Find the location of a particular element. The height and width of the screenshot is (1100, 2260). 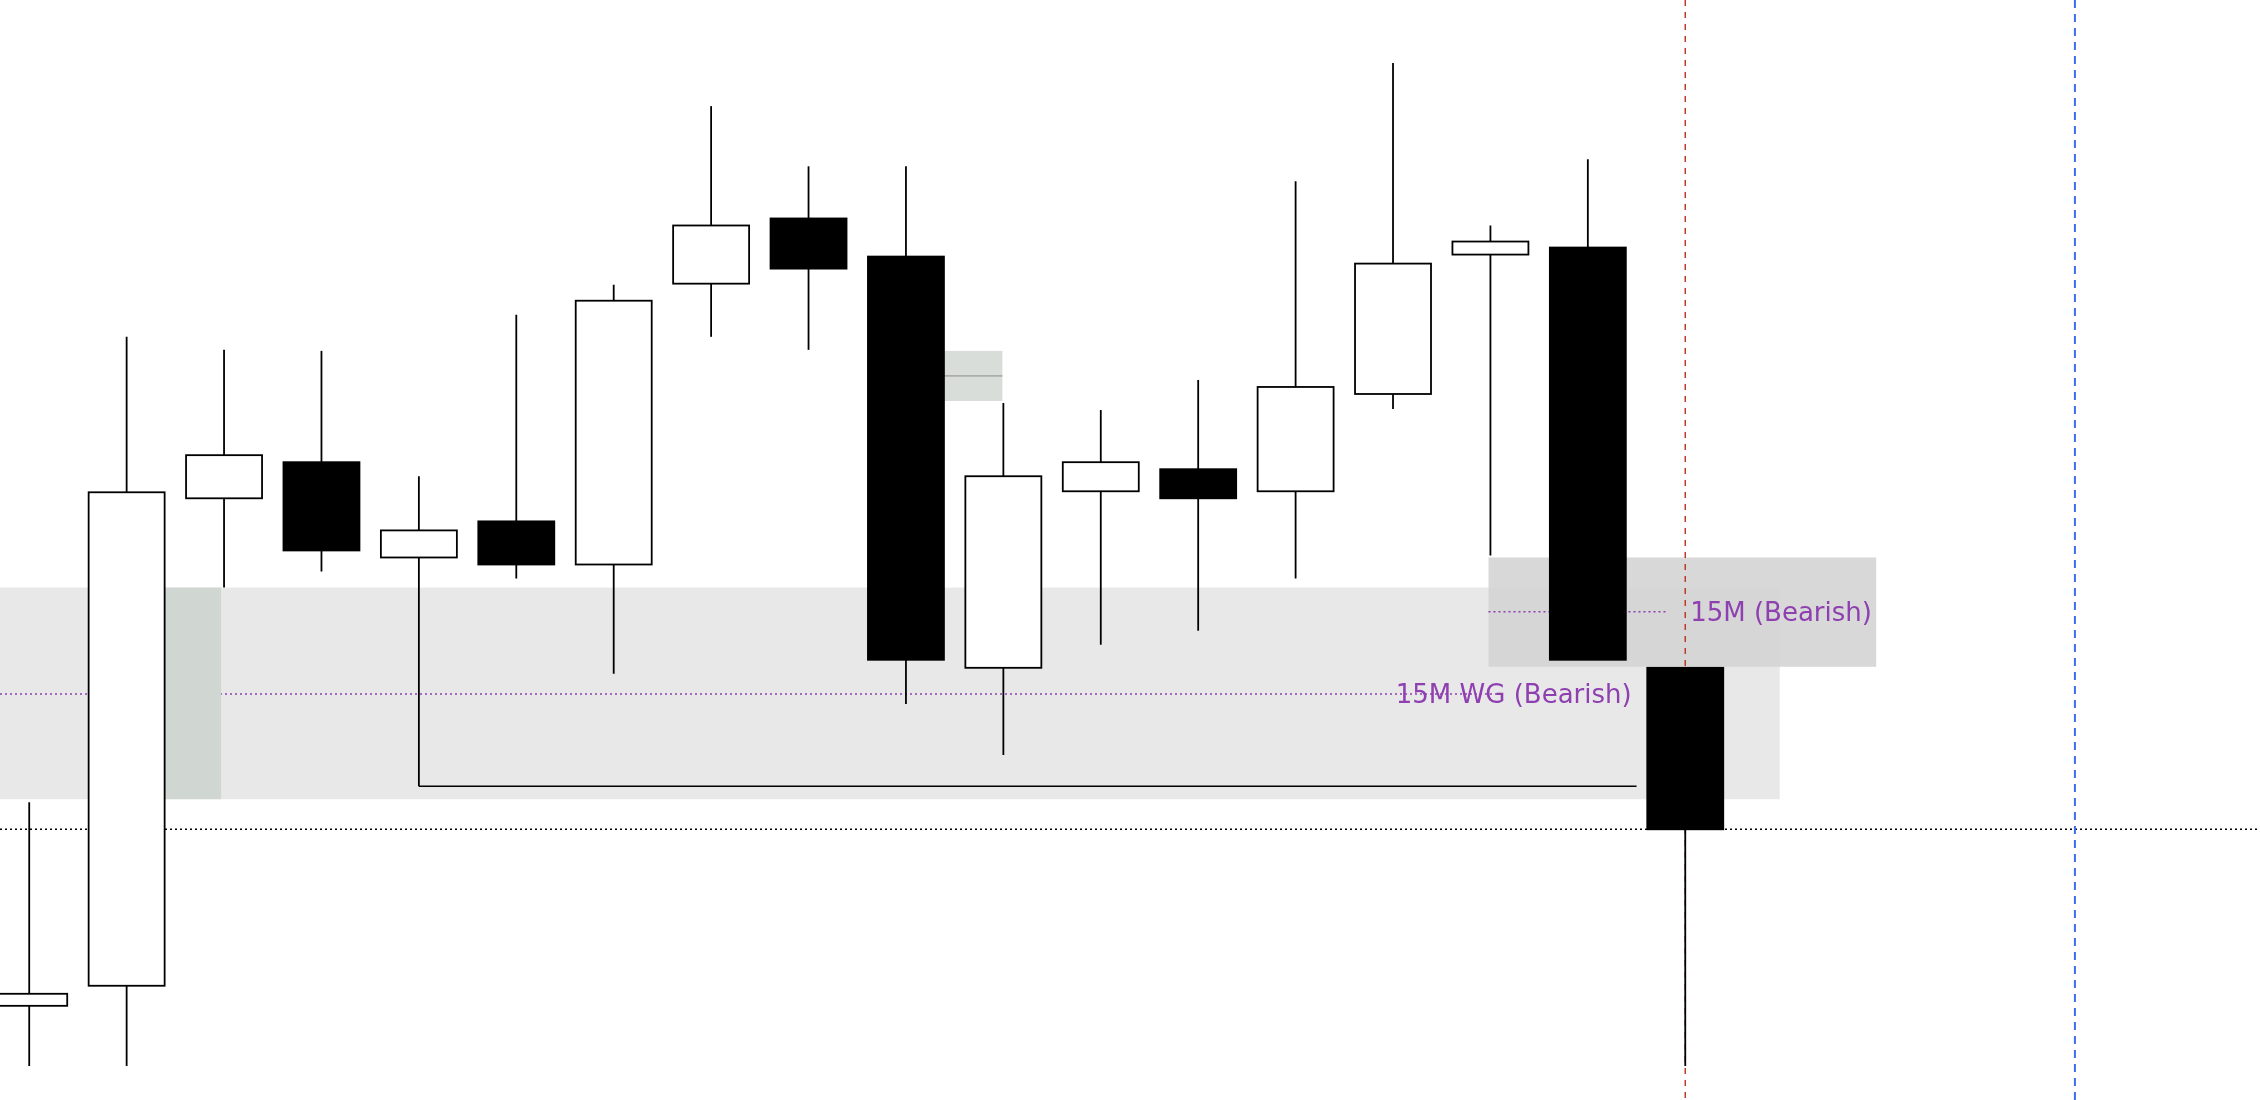

ref-line-label: 15M WG (Bearish) is located at coordinates (1513, 693).